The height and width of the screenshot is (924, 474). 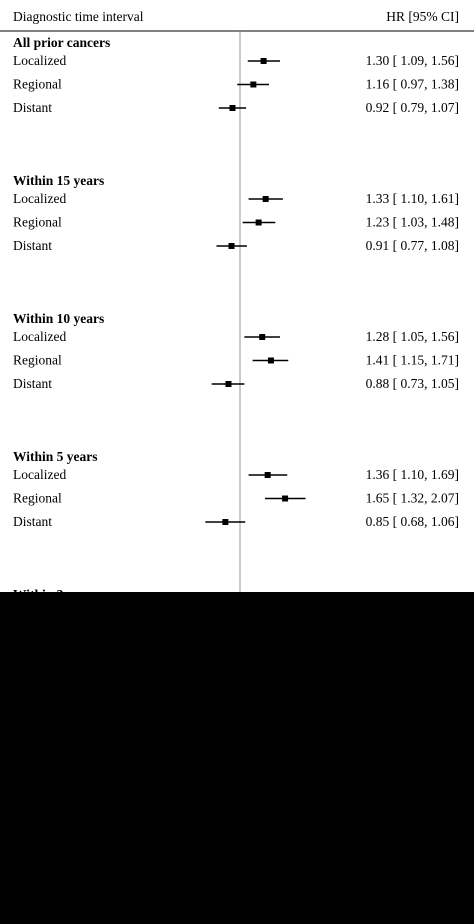 I want to click on hr-ci-value: 1.28 [ 1.05, 1.56], so click(x=412, y=336).